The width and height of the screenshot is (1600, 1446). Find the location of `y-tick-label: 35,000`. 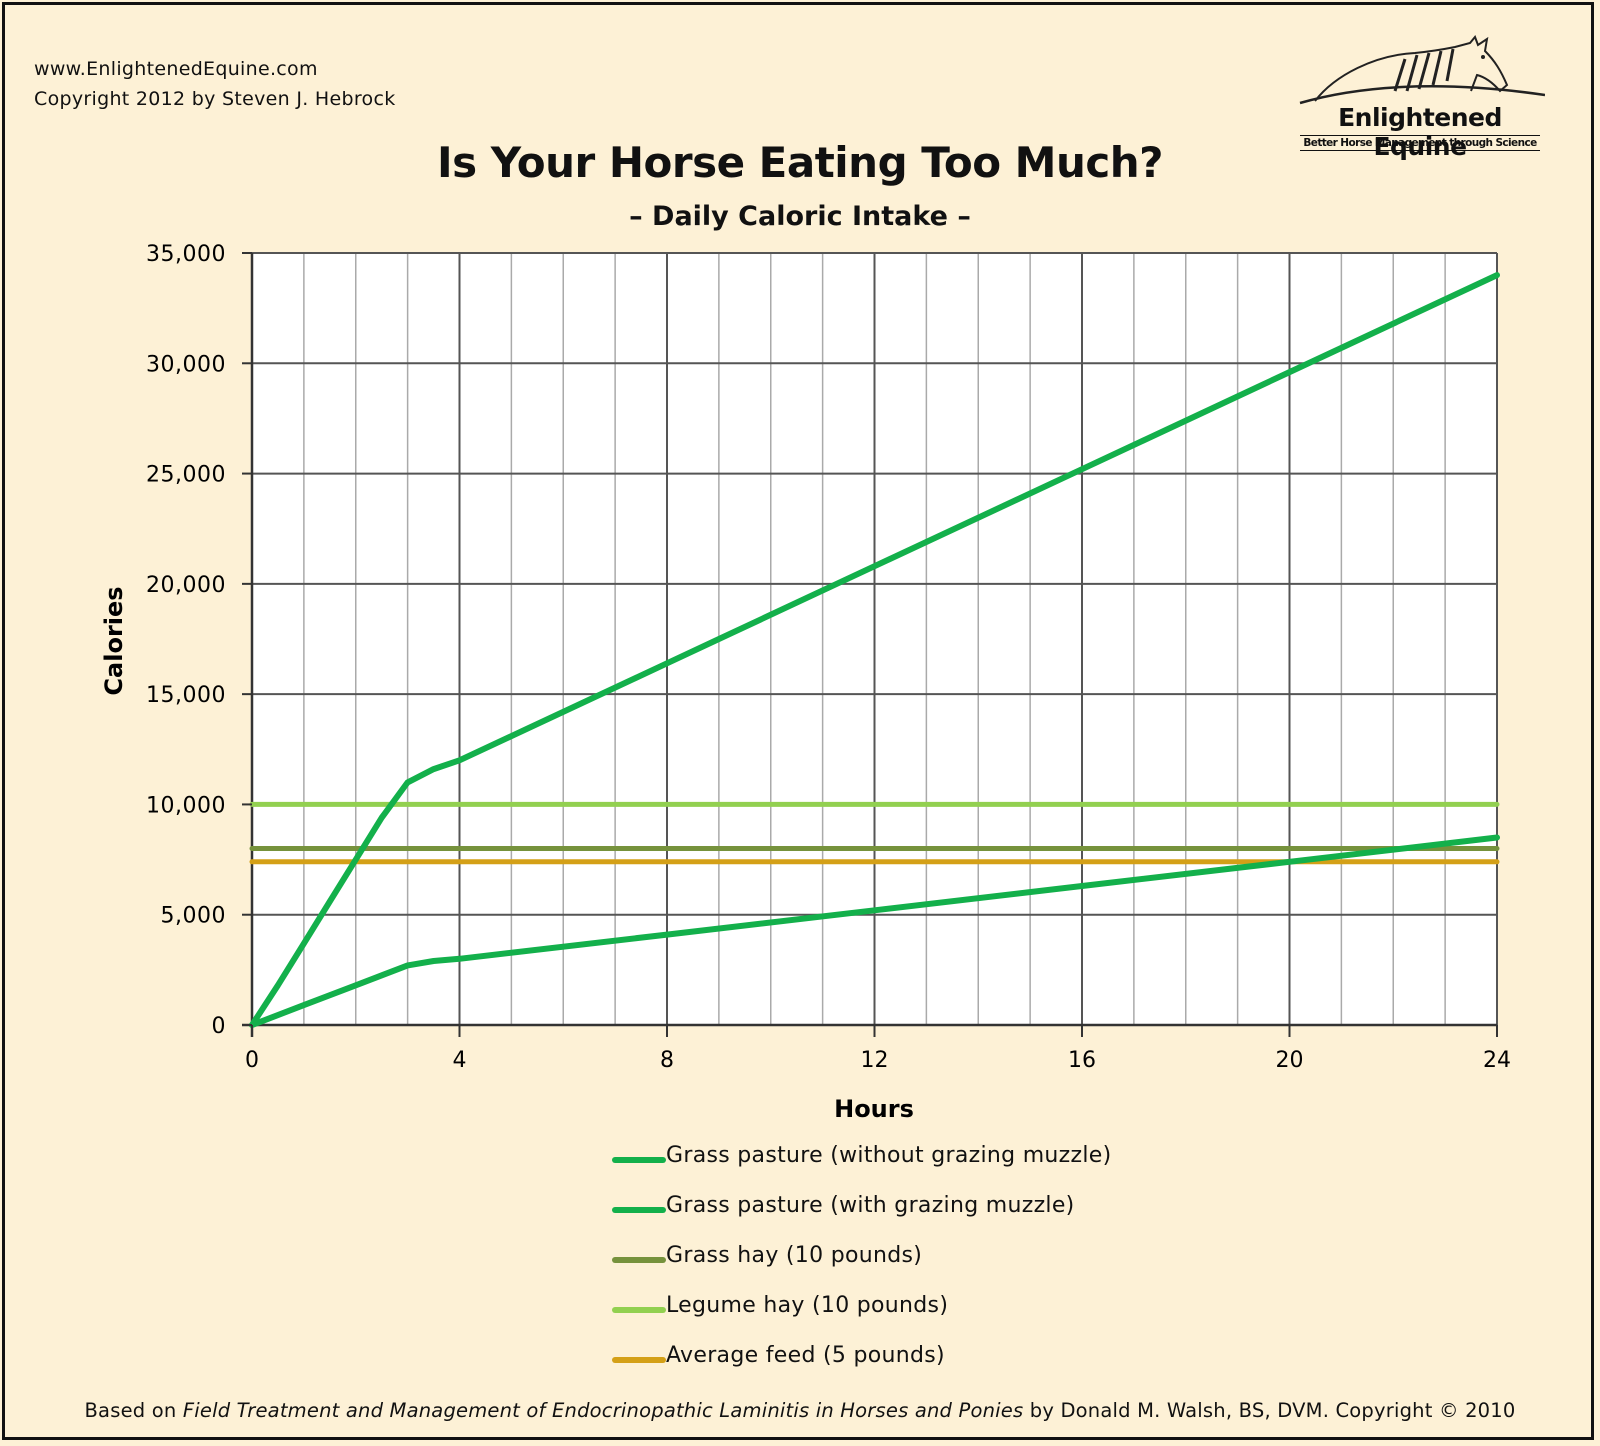

y-tick-label: 35,000 is located at coordinates (186, 254).